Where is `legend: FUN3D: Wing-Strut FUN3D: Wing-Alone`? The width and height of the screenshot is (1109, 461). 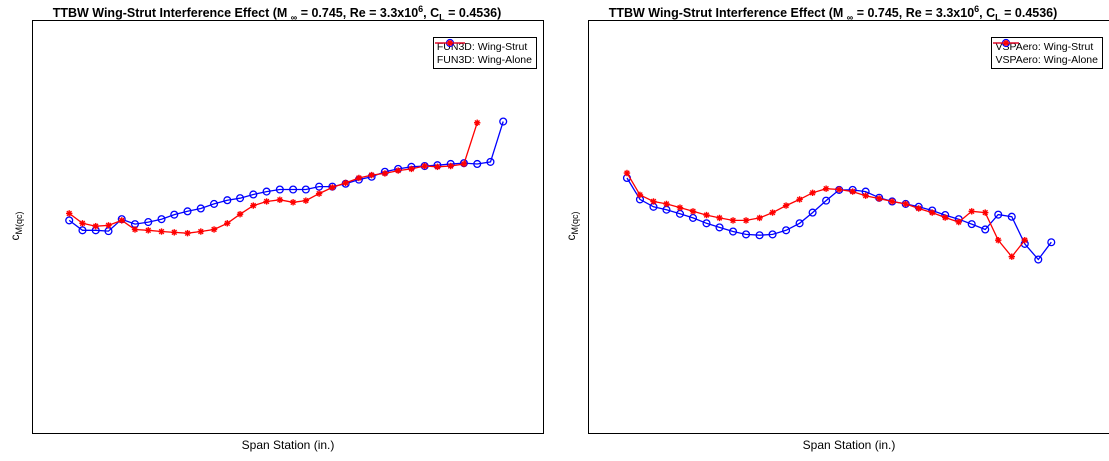
legend: FUN3D: Wing-Strut FUN3D: Wing-Alone is located at coordinates (484, 53).